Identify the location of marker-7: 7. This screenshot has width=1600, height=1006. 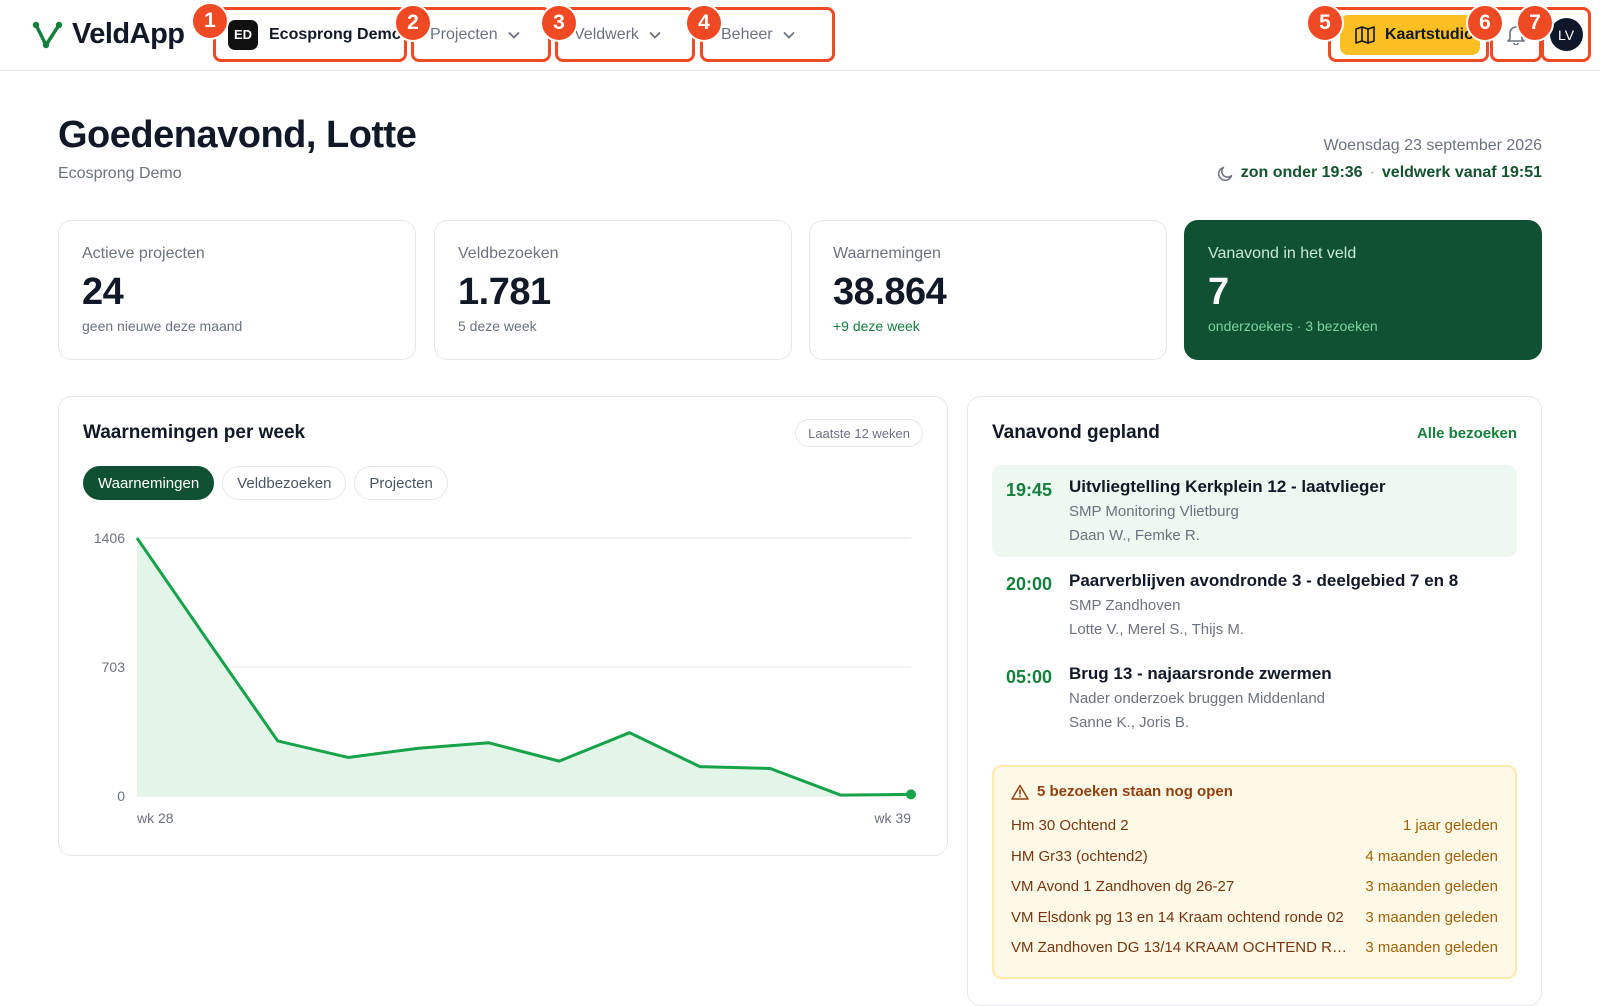
(1535, 23).